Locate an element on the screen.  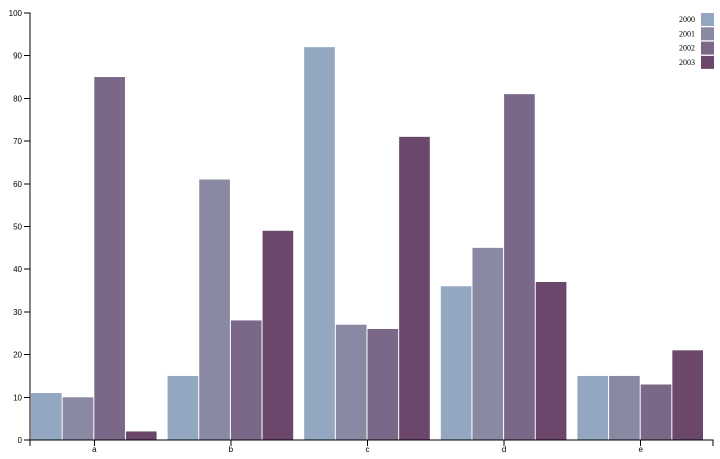
y-tick-label-40: 40 is located at coordinates (17, 269).